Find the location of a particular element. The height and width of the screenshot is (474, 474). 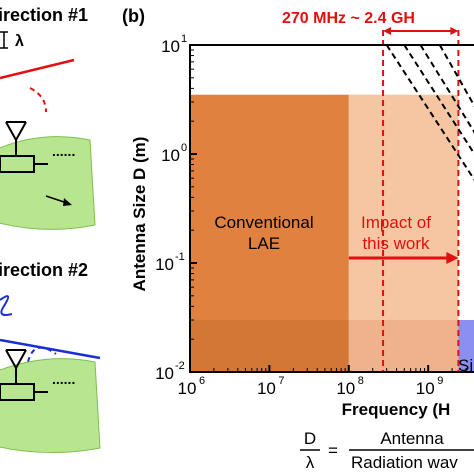

impact-arrow-head is located at coordinates (452, 258).